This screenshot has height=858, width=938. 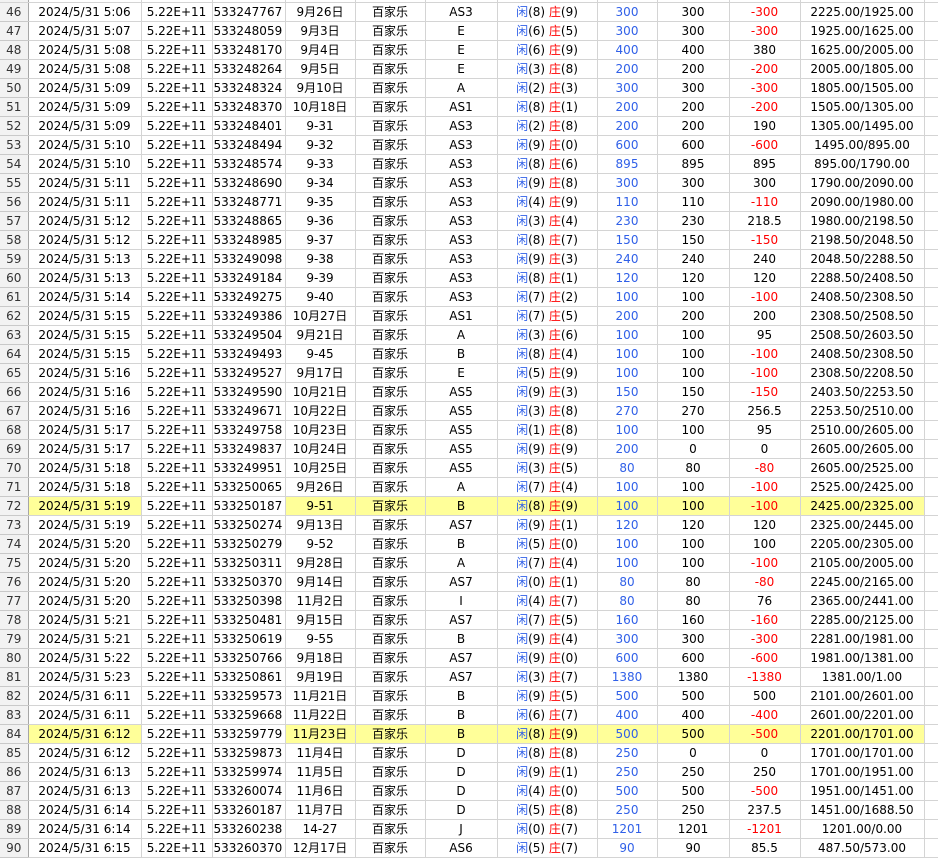 What do you see at coordinates (320, 696) in the screenshot?
I see `cell-session-label: 11月21日` at bounding box center [320, 696].